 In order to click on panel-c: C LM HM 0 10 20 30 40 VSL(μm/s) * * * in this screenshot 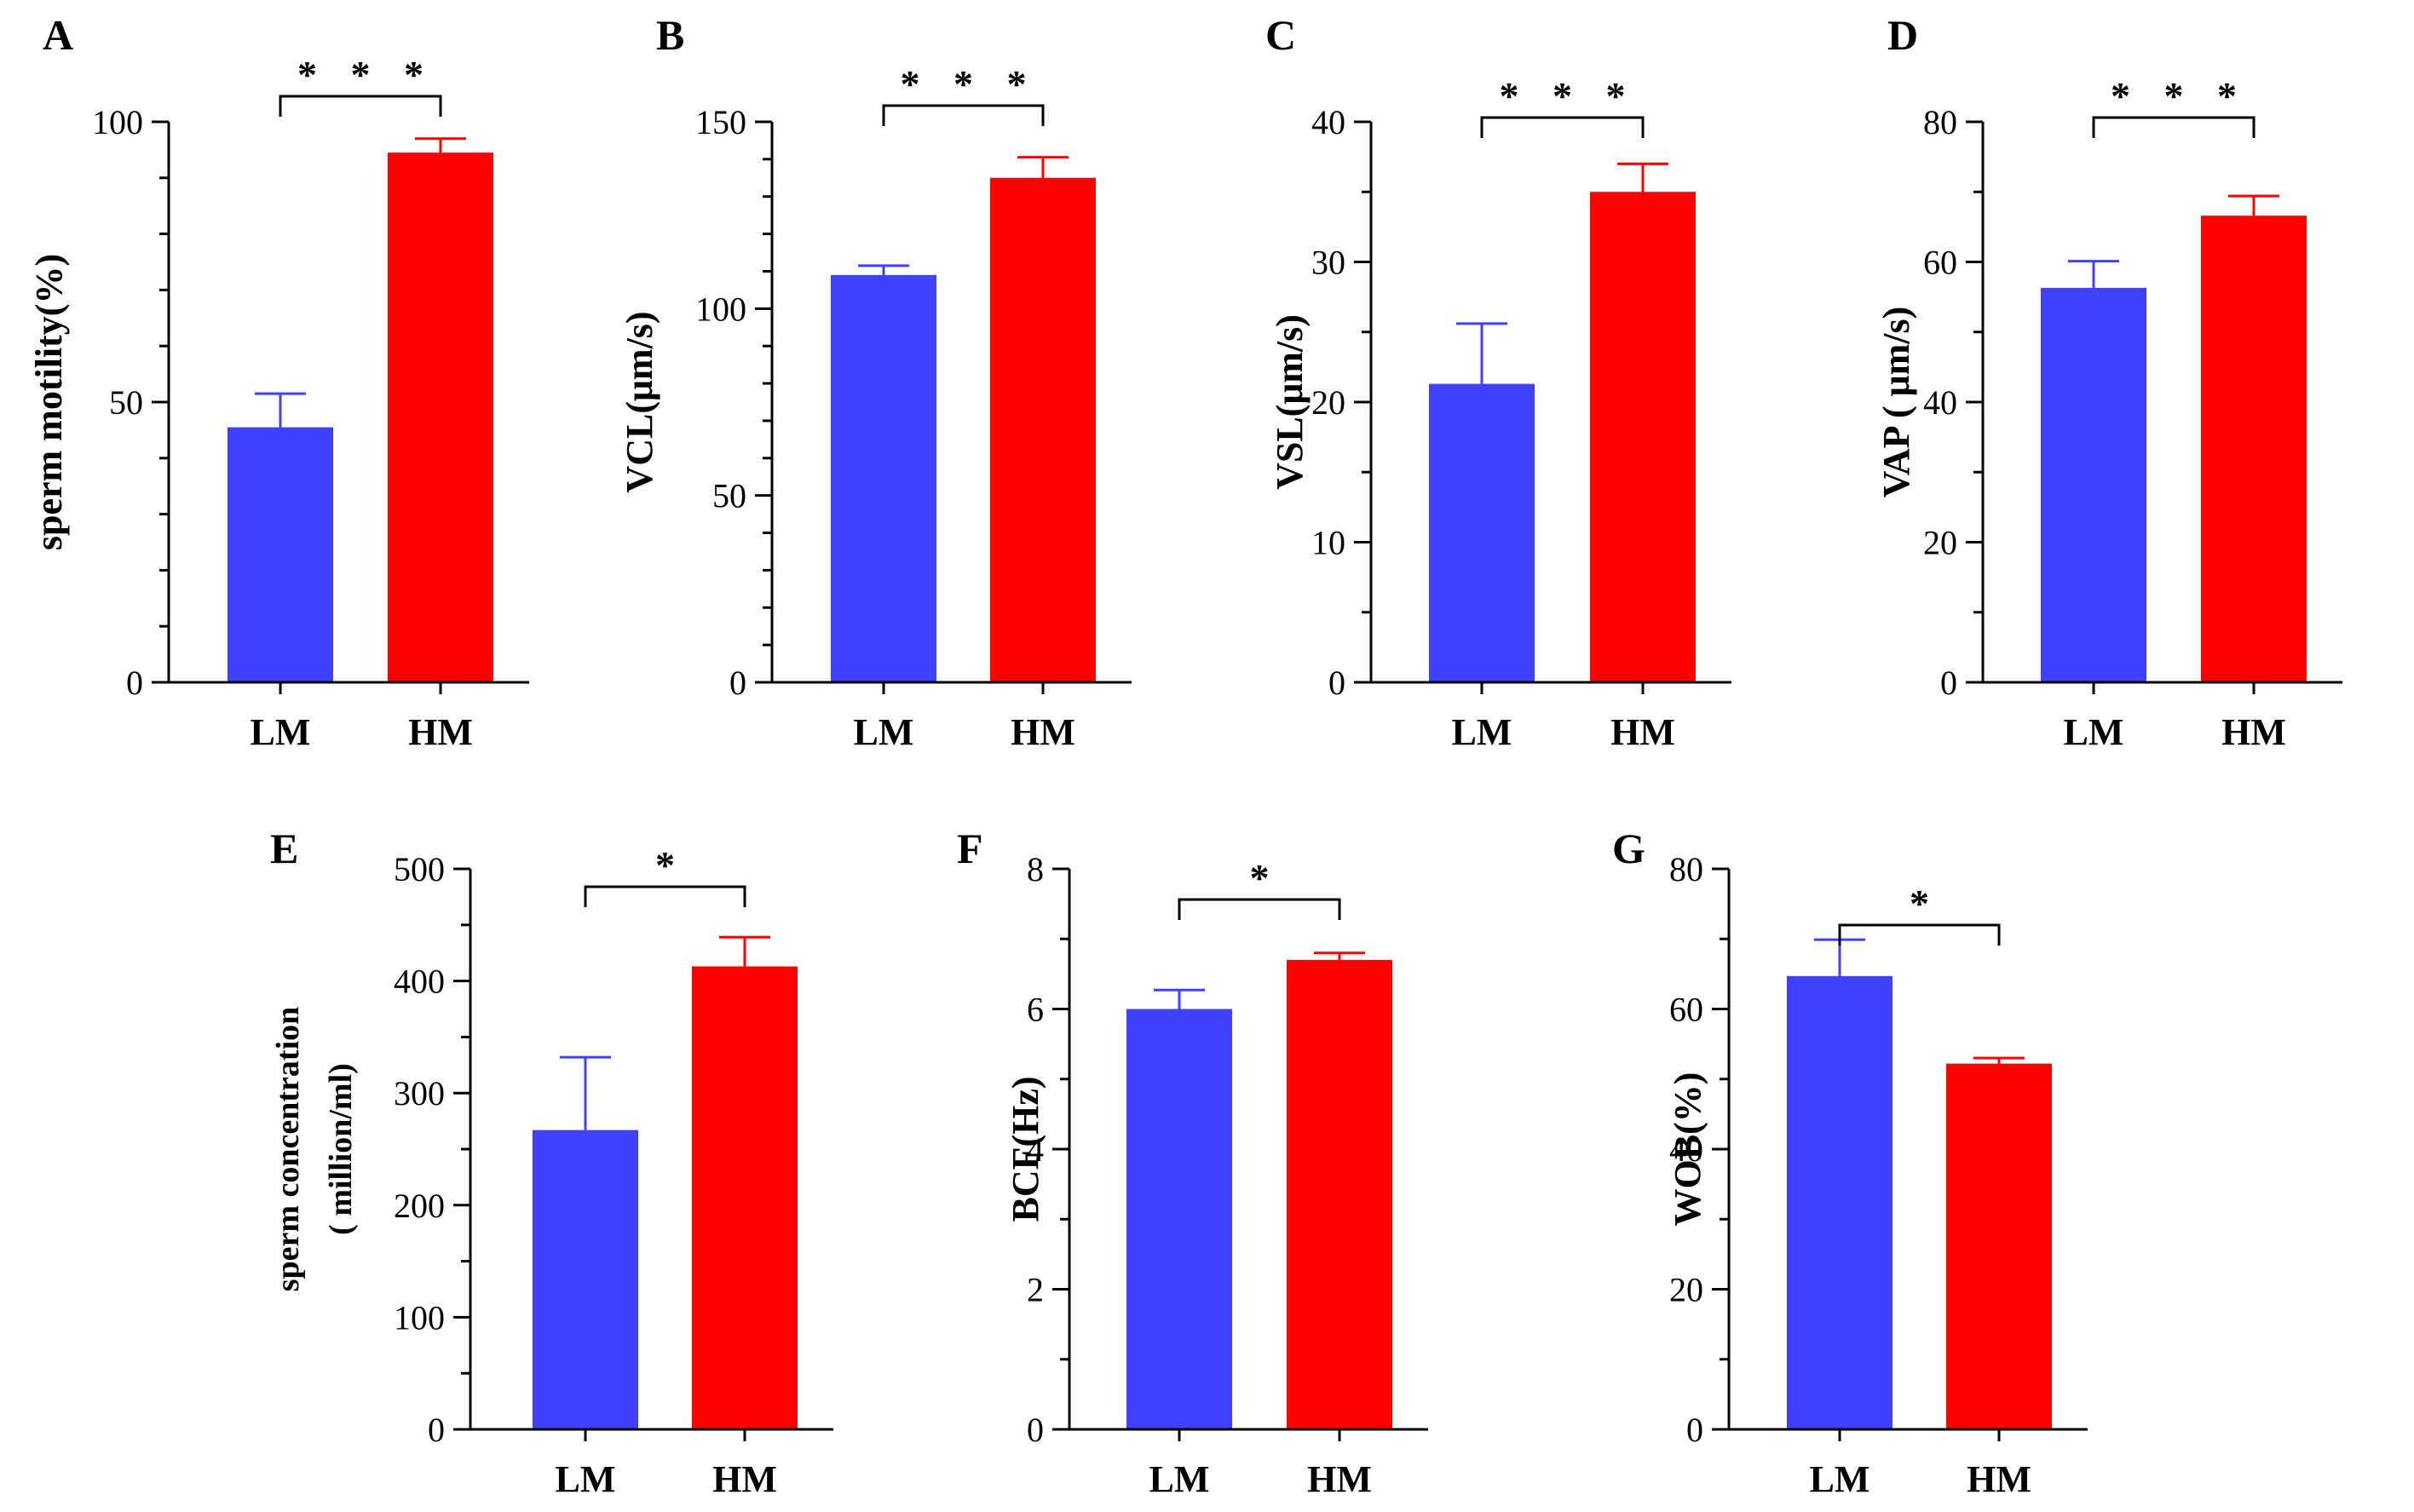, I will do `click(1498, 382)`.